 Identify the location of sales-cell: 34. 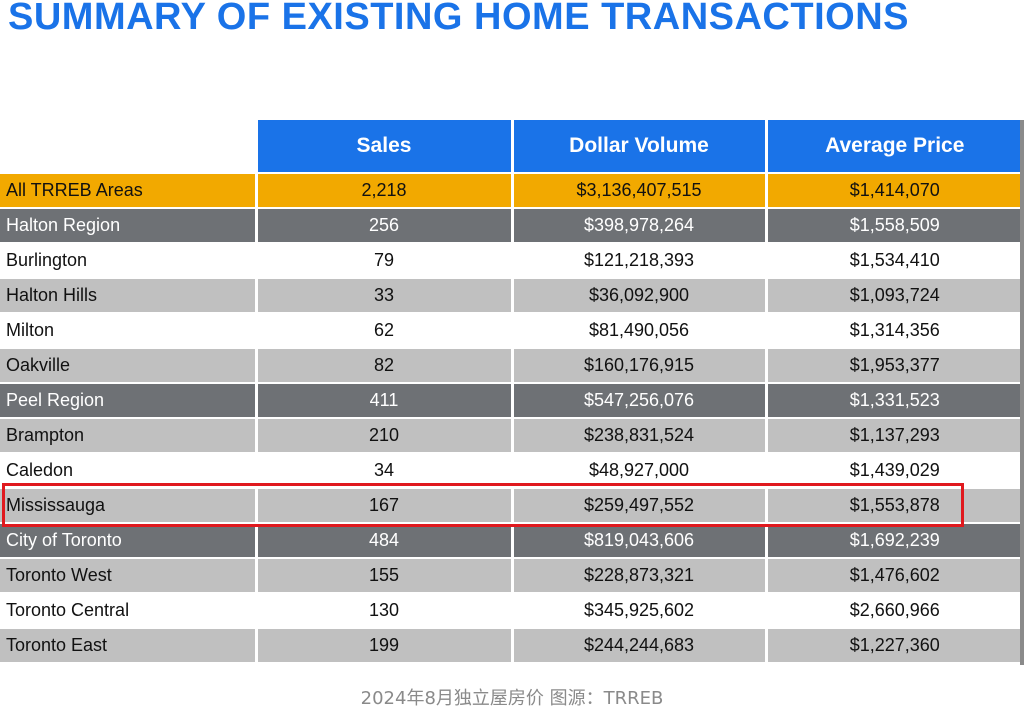
(383, 470).